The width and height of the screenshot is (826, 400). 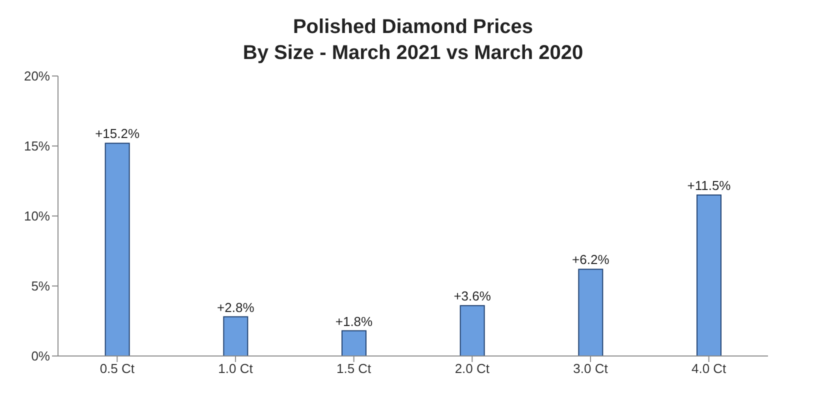 I want to click on x-tick-label: 1.5 Ct, so click(x=354, y=368).